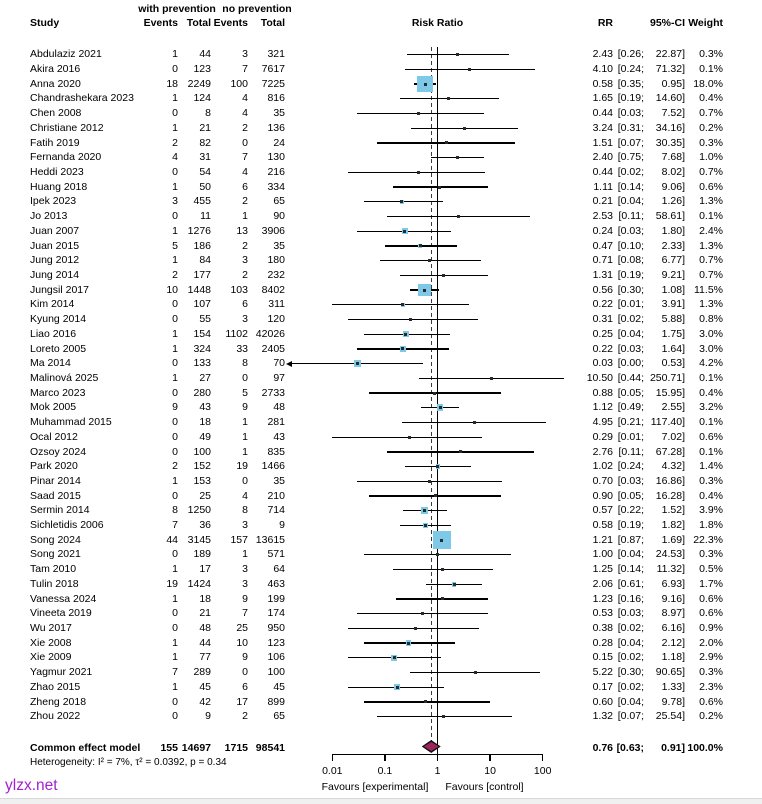 This screenshot has width=762, height=804. Describe the element at coordinates (711, 157) in the screenshot. I see `weight-cell: 1.0%` at that location.